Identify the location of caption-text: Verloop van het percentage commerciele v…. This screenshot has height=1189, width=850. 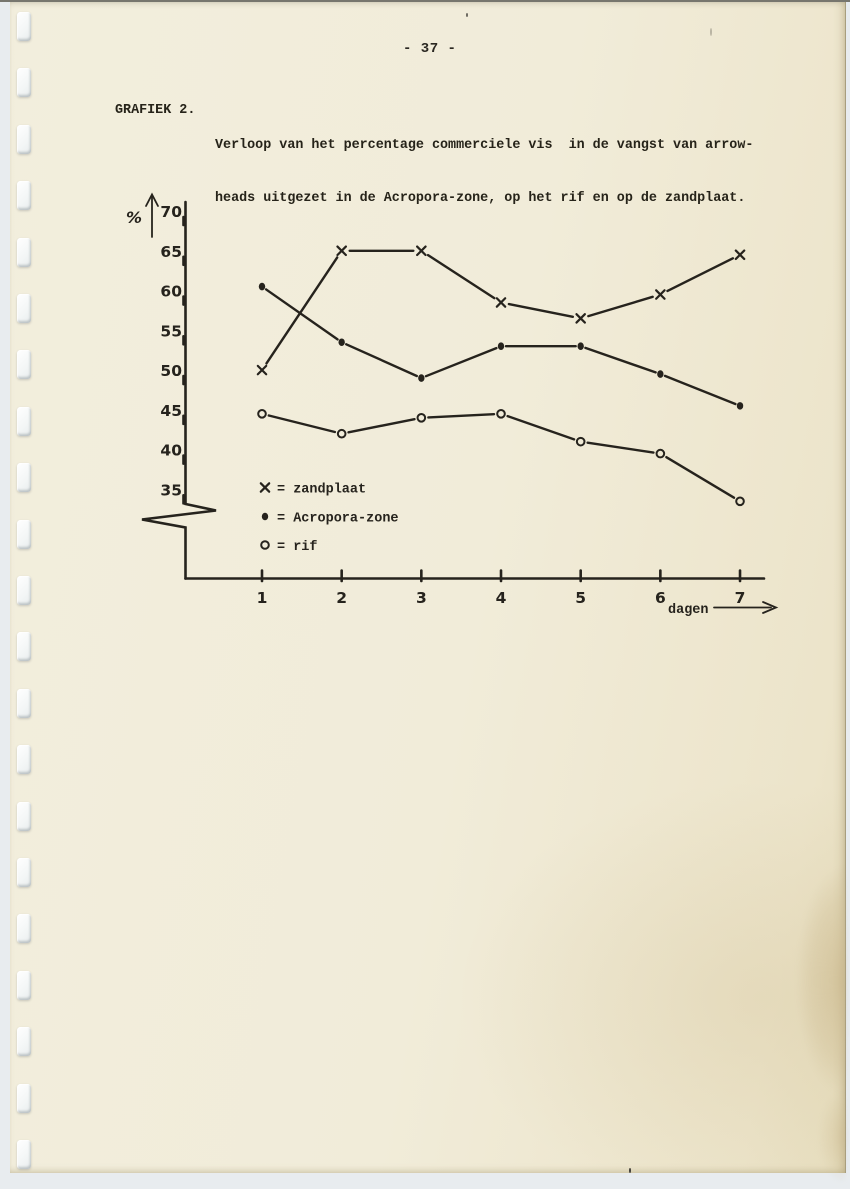
(484, 172).